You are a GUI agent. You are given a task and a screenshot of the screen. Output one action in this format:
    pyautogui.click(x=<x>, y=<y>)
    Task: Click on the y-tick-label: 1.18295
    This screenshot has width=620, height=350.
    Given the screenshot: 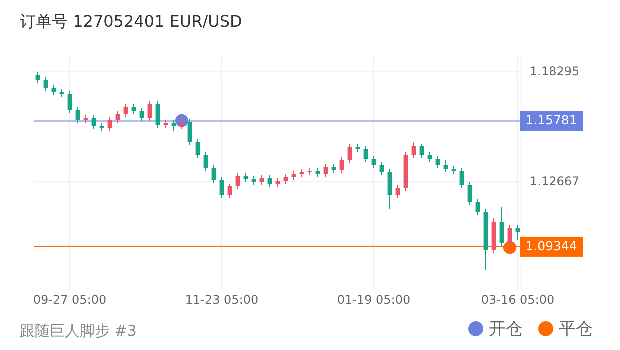 What is the action you would take?
    pyautogui.click(x=555, y=71)
    